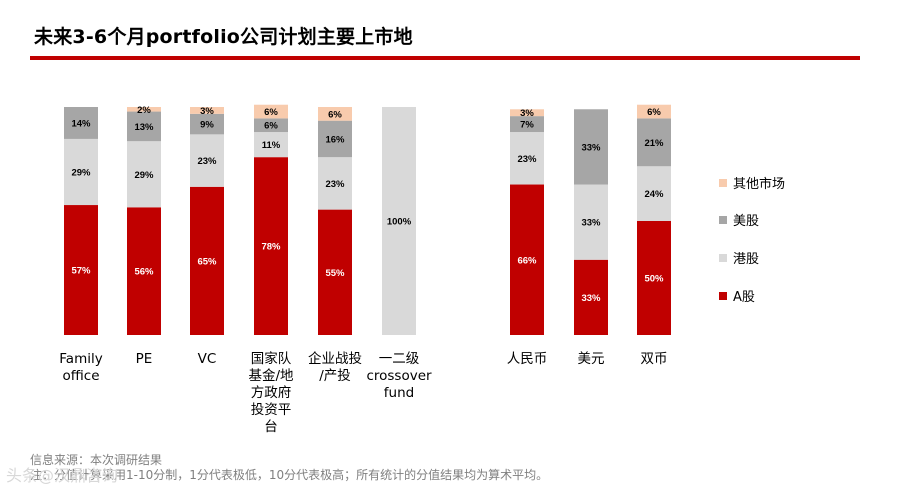 This screenshot has width=904, height=493. What do you see at coordinates (445, 58) in the screenshot?
I see `title-underline` at bounding box center [445, 58].